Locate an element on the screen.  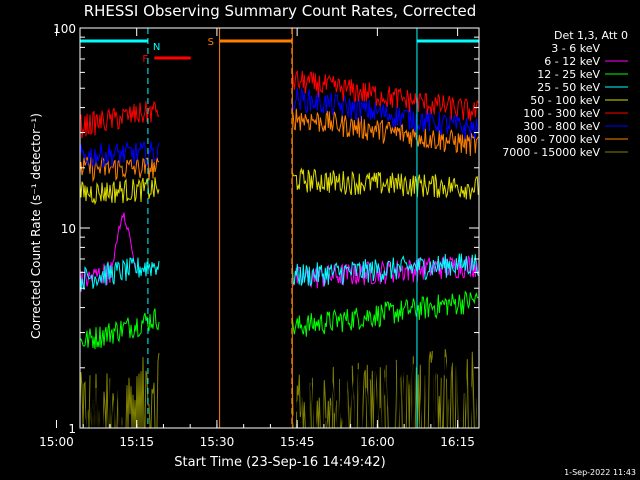
legend-label: 3 - 6 keV is located at coordinates (575, 48).